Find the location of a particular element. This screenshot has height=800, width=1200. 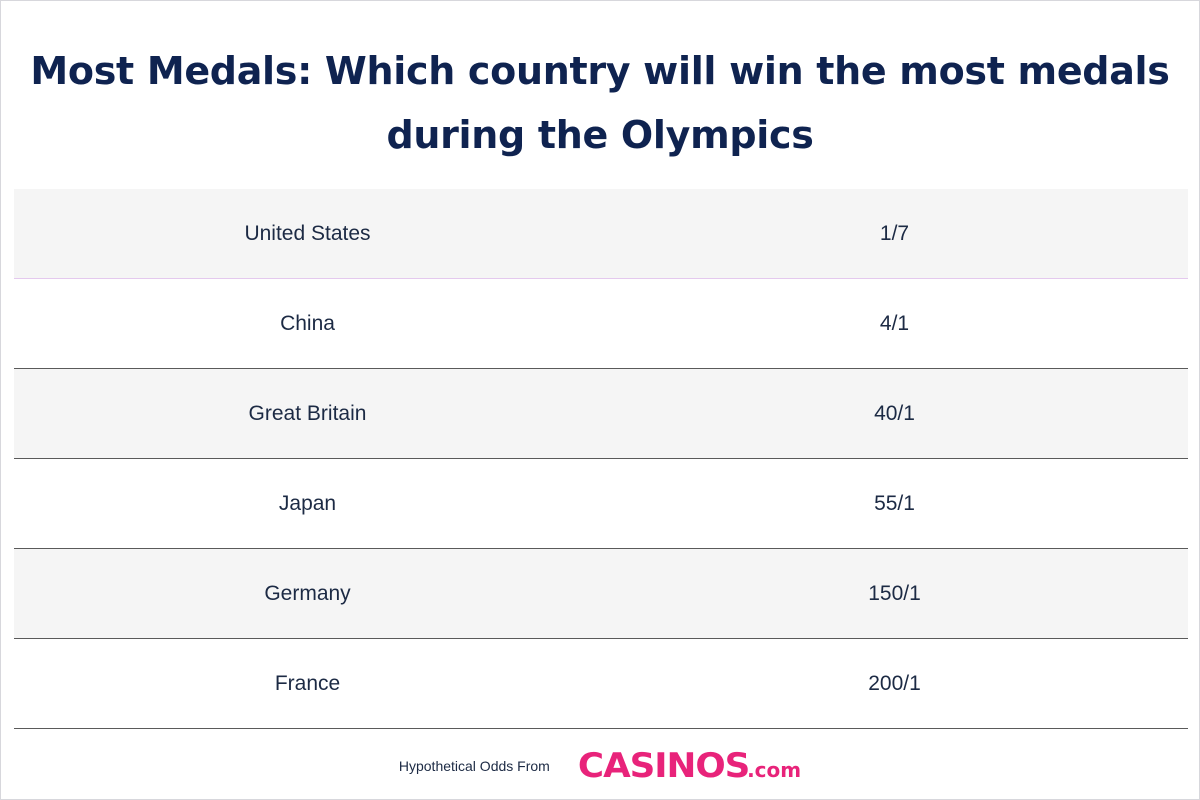

odds-cell: 40/1 is located at coordinates (894, 413).